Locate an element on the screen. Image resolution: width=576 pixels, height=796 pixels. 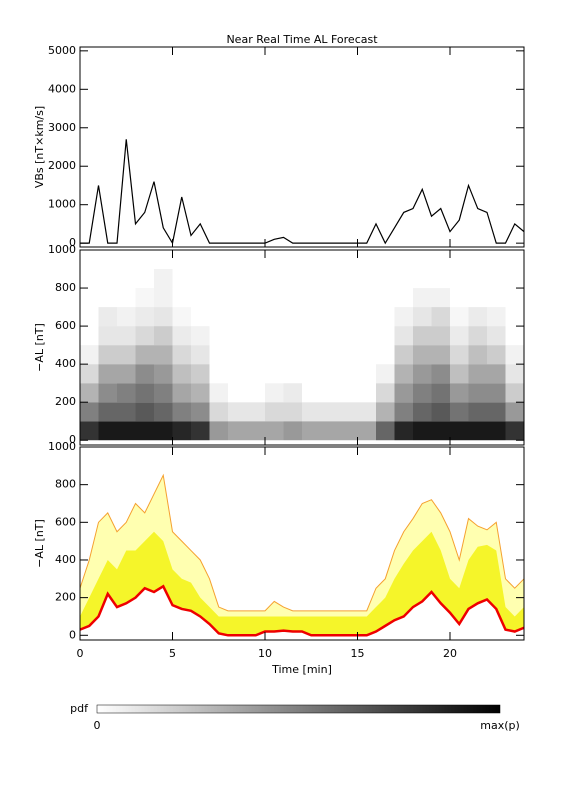
colorbar is located at coordinates (298, 709).